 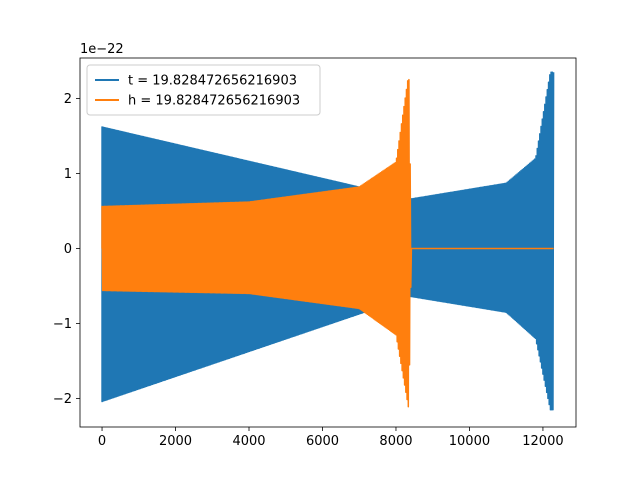 What do you see at coordinates (212, 81) in the screenshot?
I see `legend-label: t = 19.828472656216903` at bounding box center [212, 81].